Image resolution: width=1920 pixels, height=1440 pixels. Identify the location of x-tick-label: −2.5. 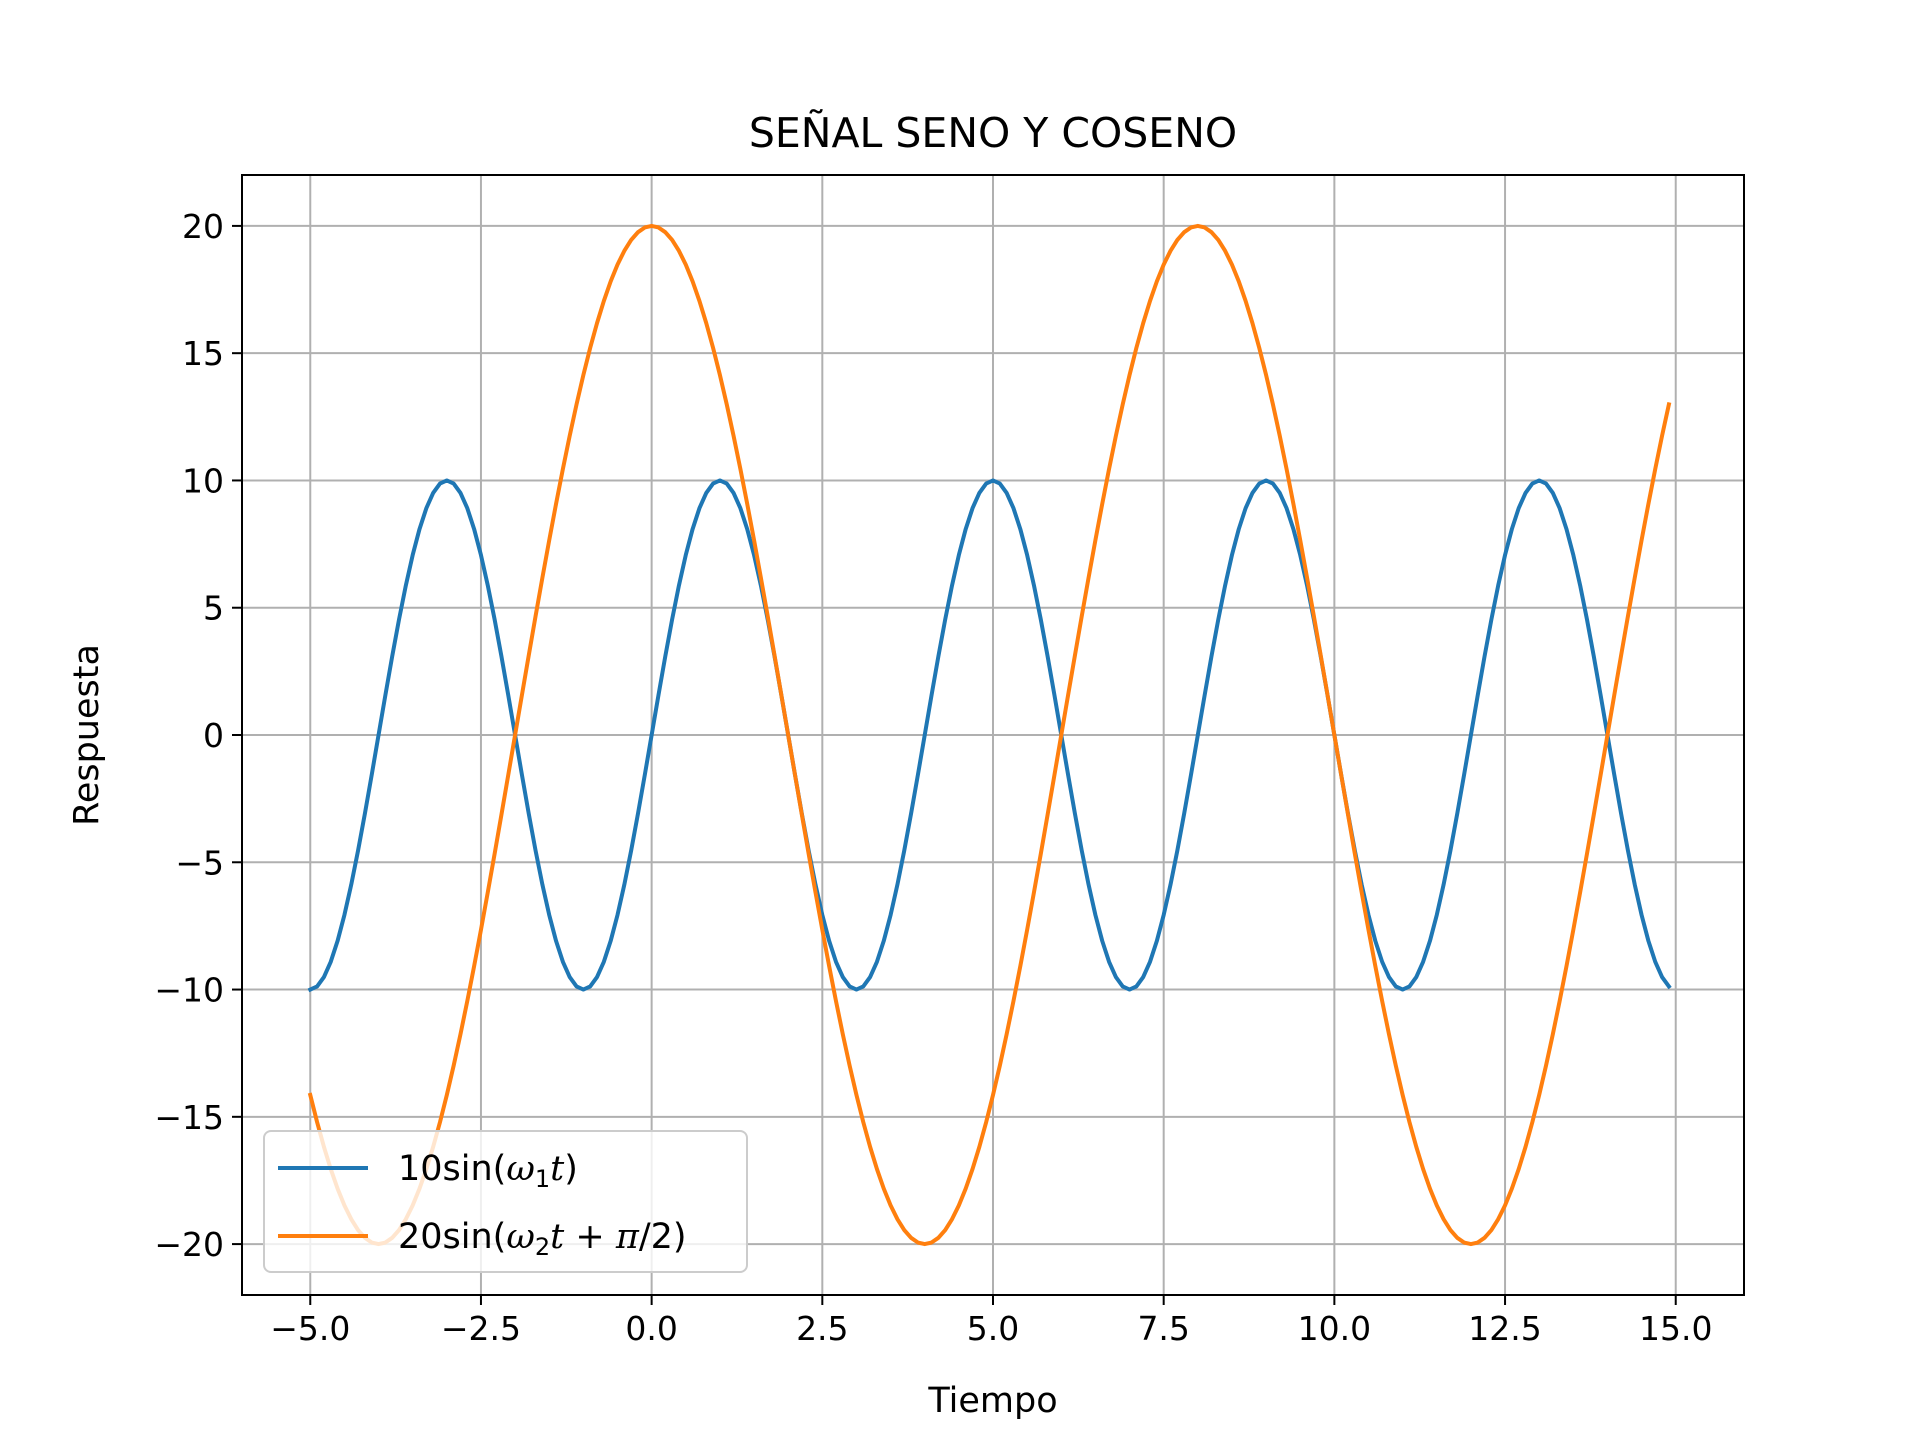
(481, 1328).